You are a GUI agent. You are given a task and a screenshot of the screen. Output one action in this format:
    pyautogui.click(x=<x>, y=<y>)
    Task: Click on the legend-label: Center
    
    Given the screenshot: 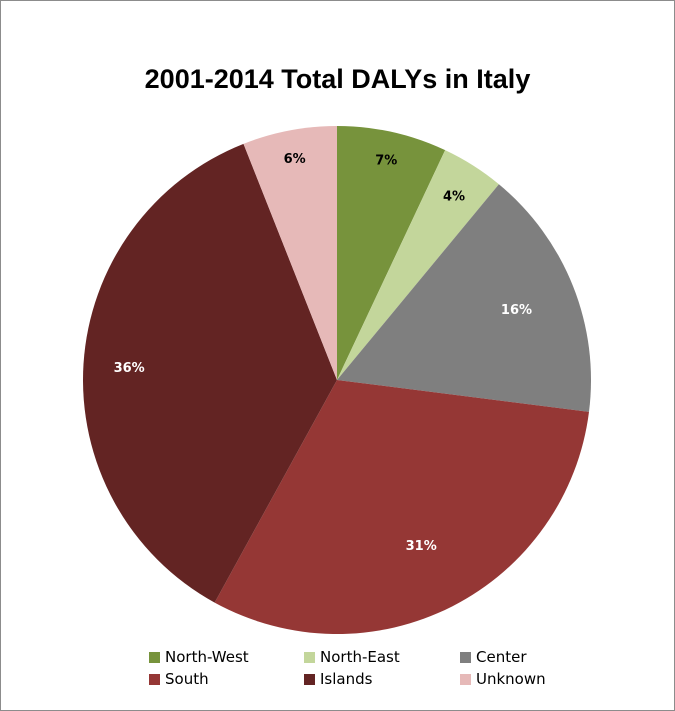 What is the action you would take?
    pyautogui.click(x=501, y=657)
    